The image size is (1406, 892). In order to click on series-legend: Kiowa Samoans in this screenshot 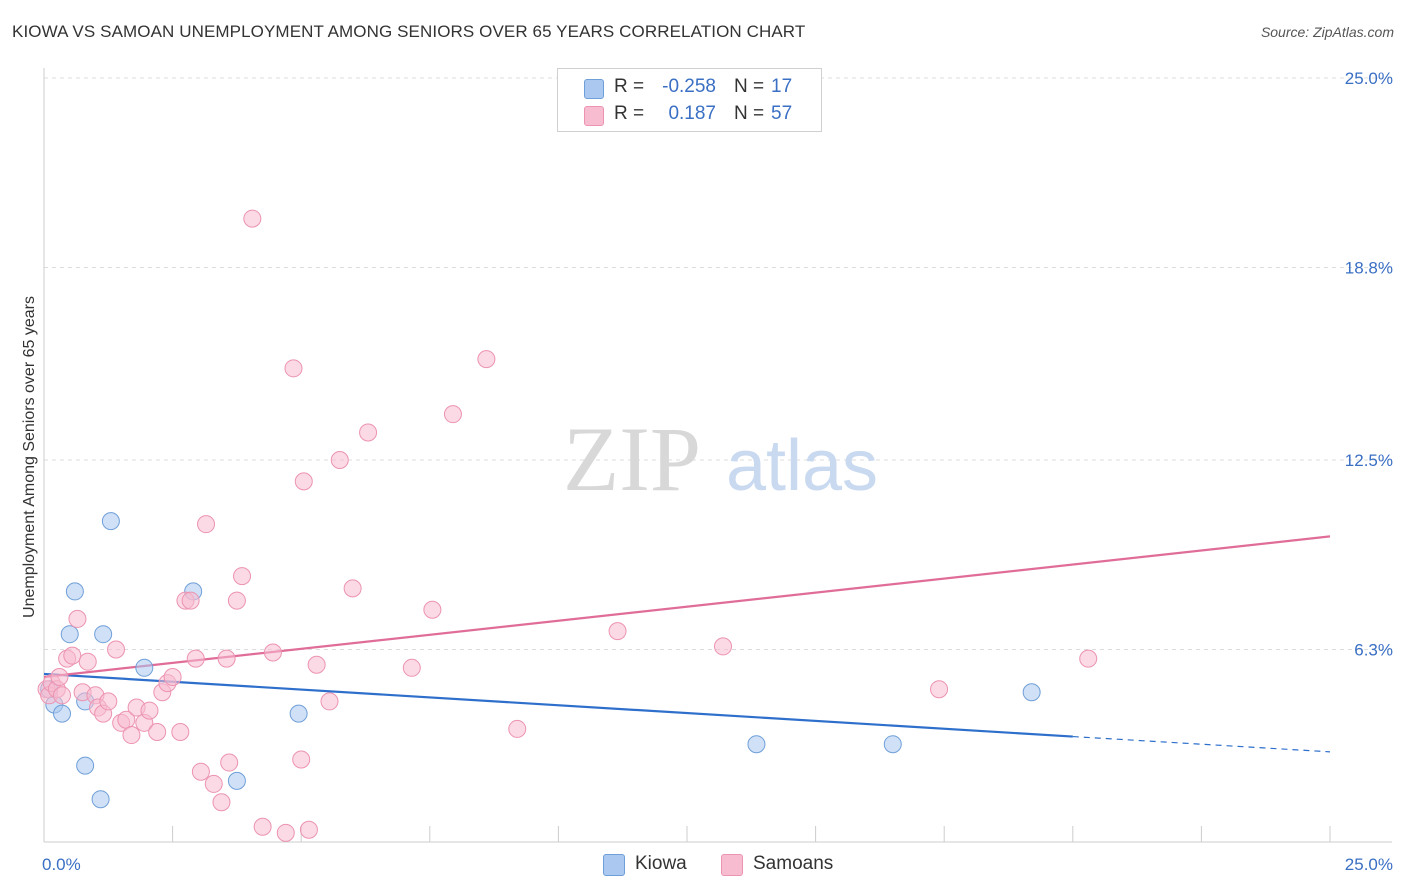, I will do `click(703, 865)`.